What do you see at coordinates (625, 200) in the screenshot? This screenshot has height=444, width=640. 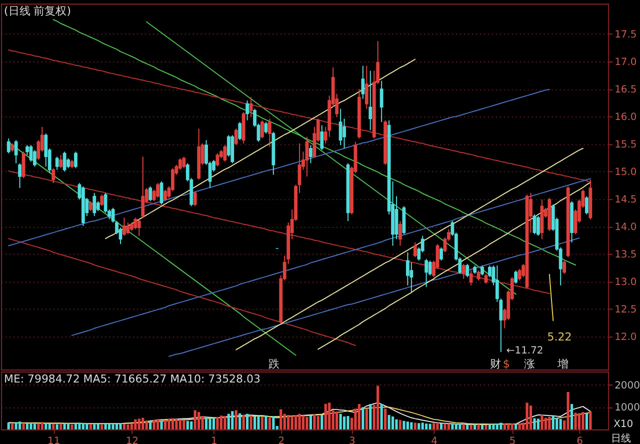 I see `y-tick-label: 14.5` at bounding box center [625, 200].